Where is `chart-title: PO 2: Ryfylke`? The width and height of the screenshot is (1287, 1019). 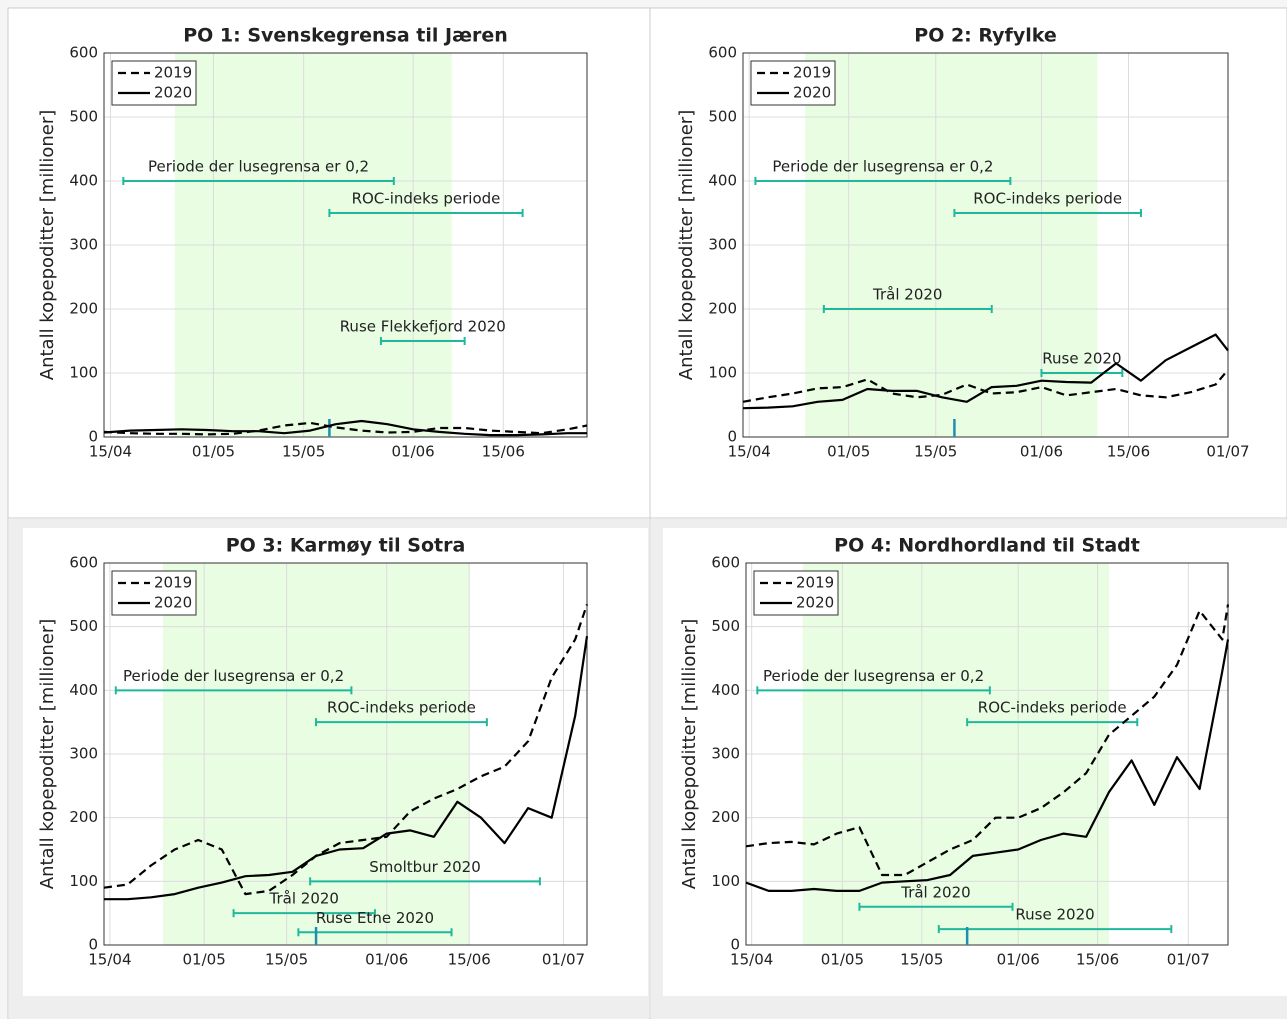 chart-title: PO 2: Ryfylke is located at coordinates (985, 36).